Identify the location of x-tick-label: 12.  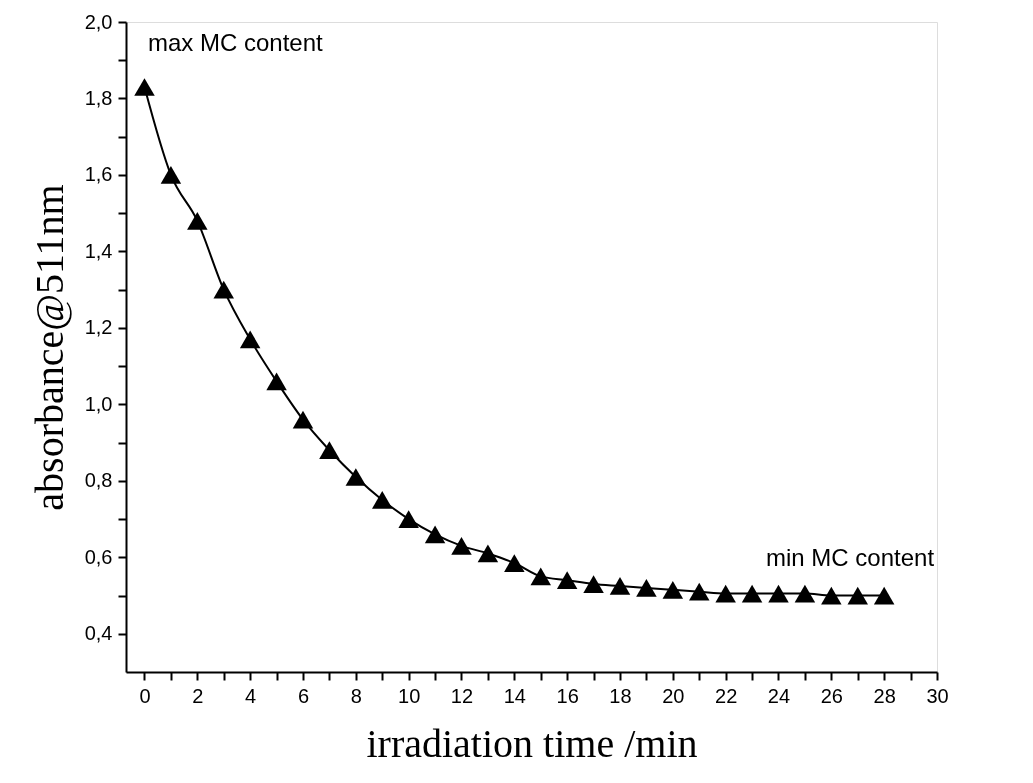
(462, 695).